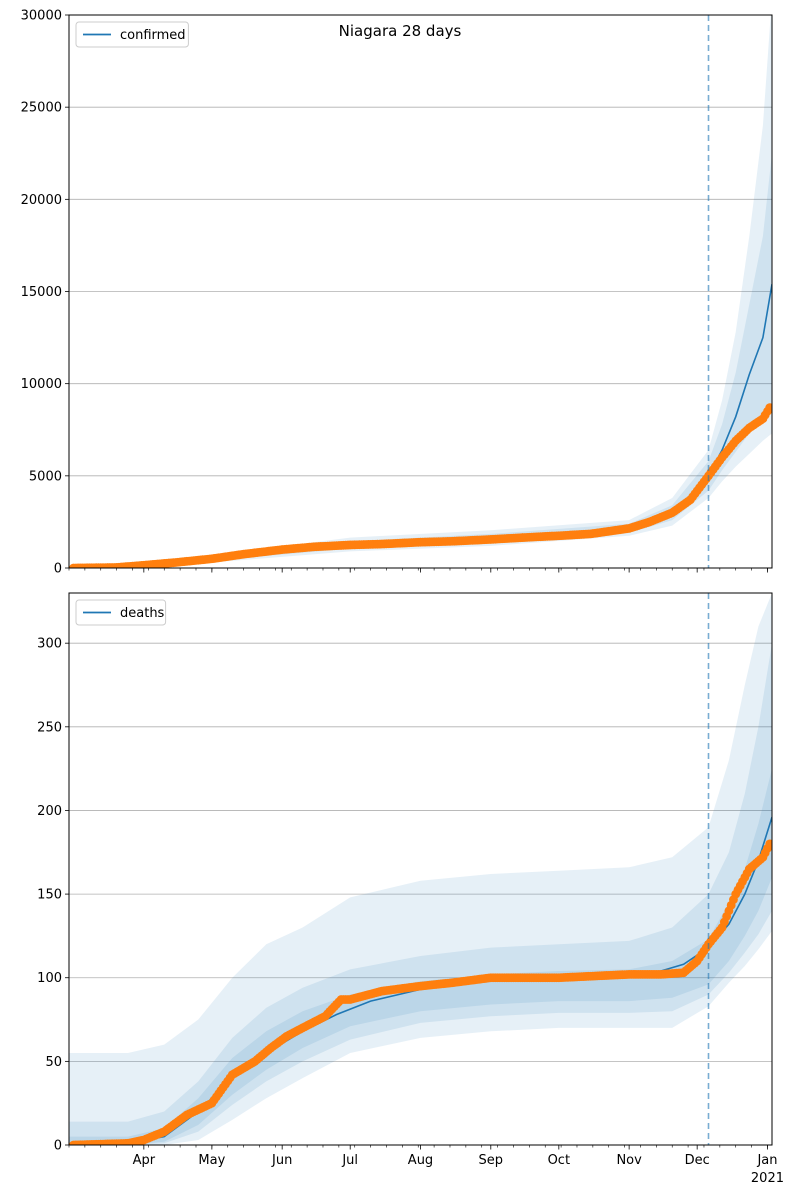  I want to click on x-tick-label: Jul, so click(349, 1160).